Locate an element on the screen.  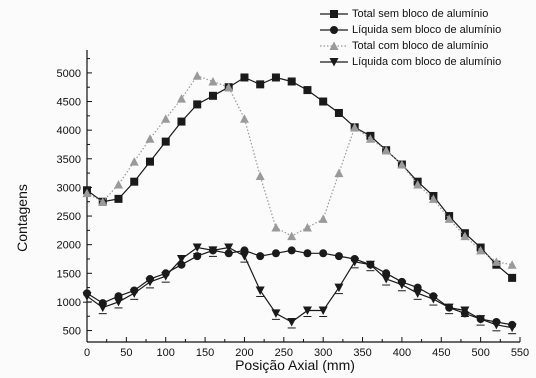
x-tick-label: 250 is located at coordinates (284, 353).